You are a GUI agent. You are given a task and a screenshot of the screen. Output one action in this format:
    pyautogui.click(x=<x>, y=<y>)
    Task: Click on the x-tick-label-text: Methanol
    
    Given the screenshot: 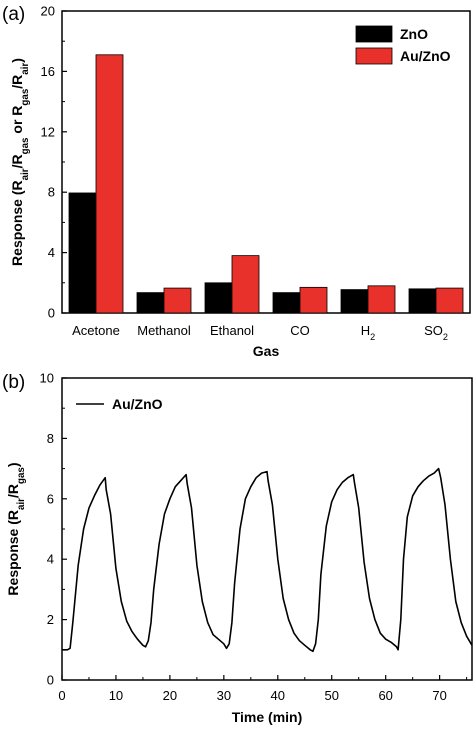 What is the action you would take?
    pyautogui.click(x=164, y=330)
    